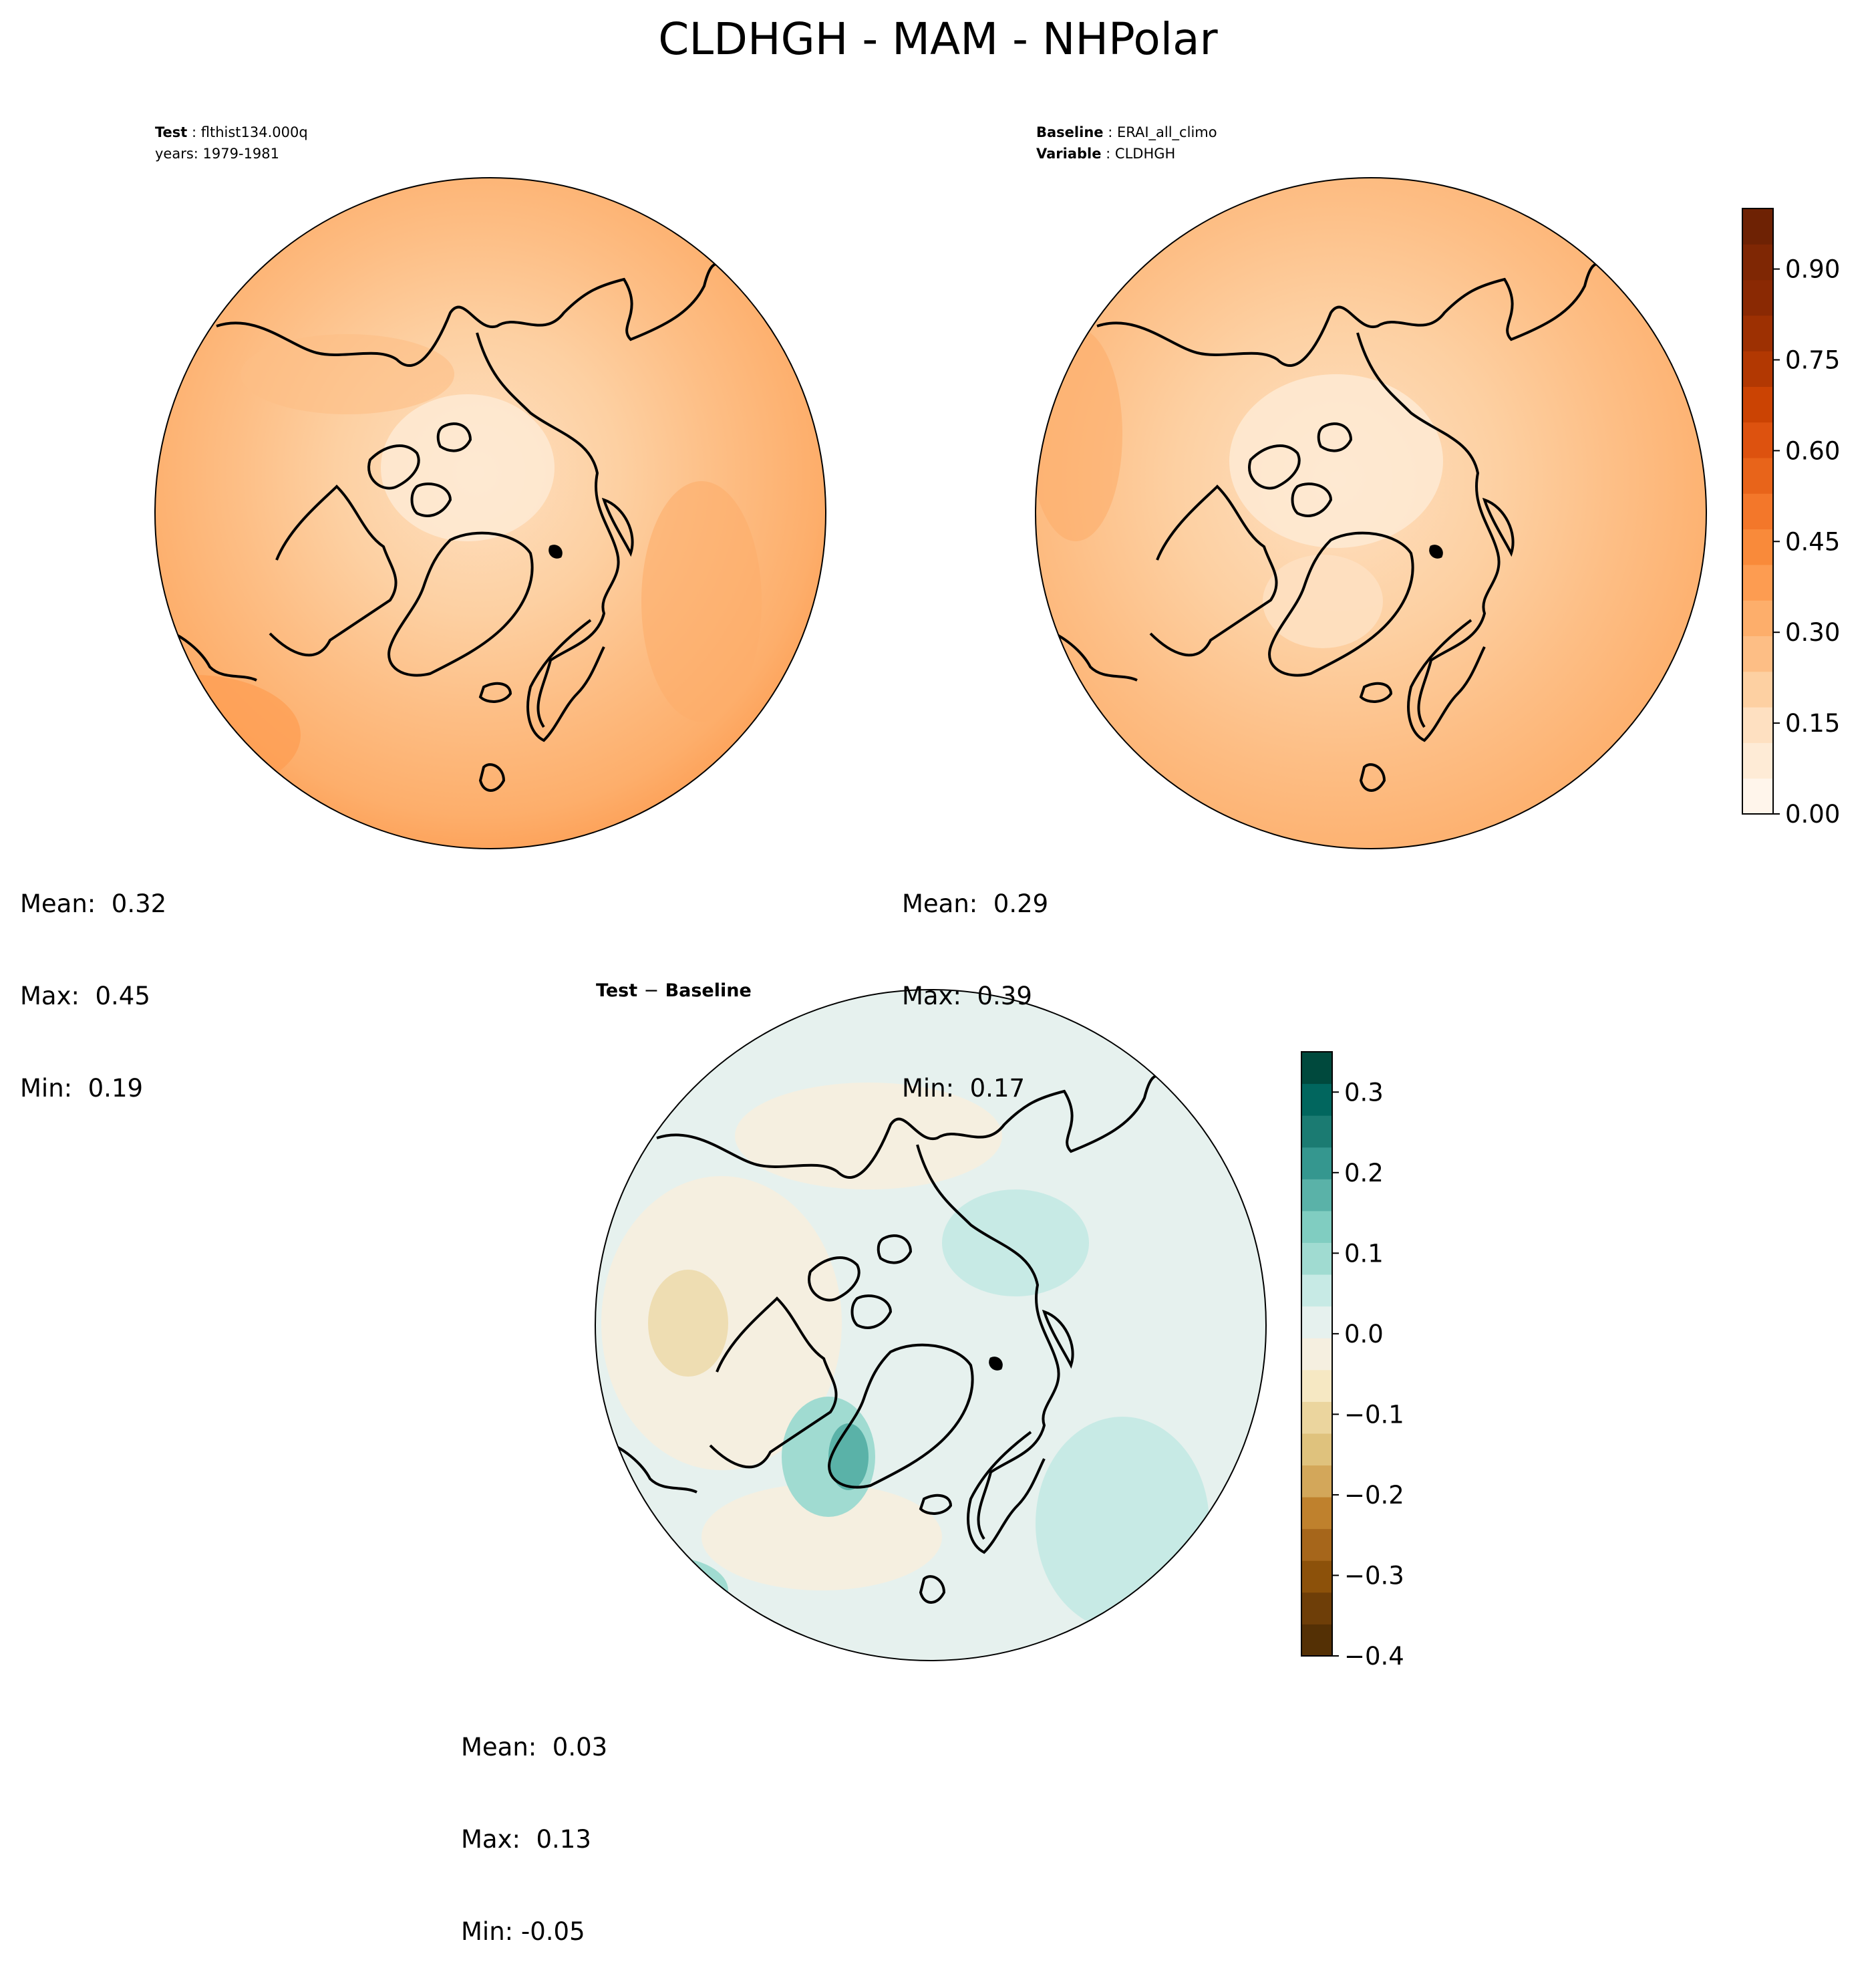 Image resolution: width=1876 pixels, height=1978 pixels. What do you see at coordinates (1145, 154) in the screenshot?
I see `variable-name: CLDHGH` at bounding box center [1145, 154].